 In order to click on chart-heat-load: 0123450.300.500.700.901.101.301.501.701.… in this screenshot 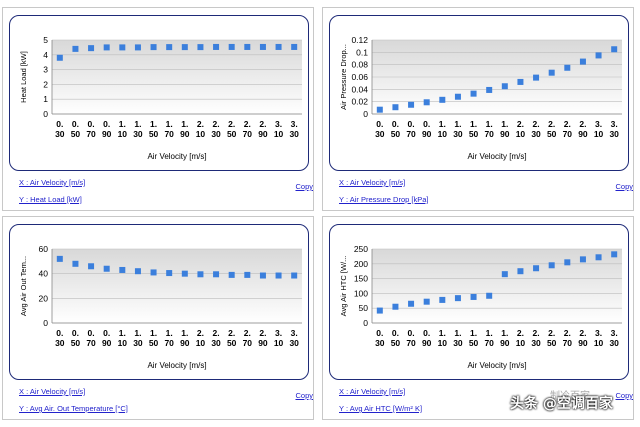, I will do `click(160, 98)`.